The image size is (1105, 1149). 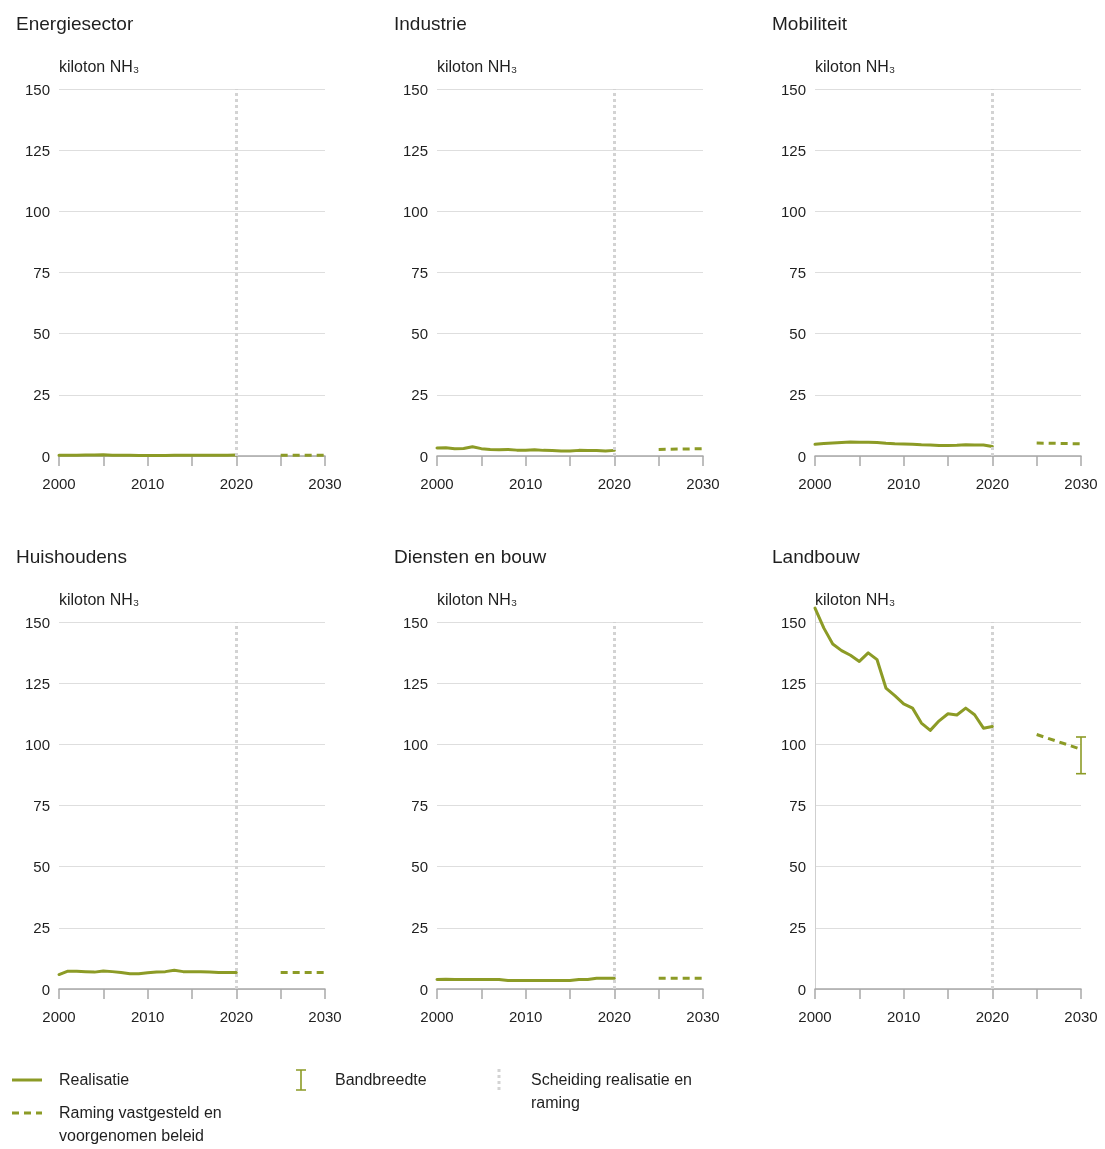 I want to click on chart-title: Landbouw, so click(x=816, y=556).